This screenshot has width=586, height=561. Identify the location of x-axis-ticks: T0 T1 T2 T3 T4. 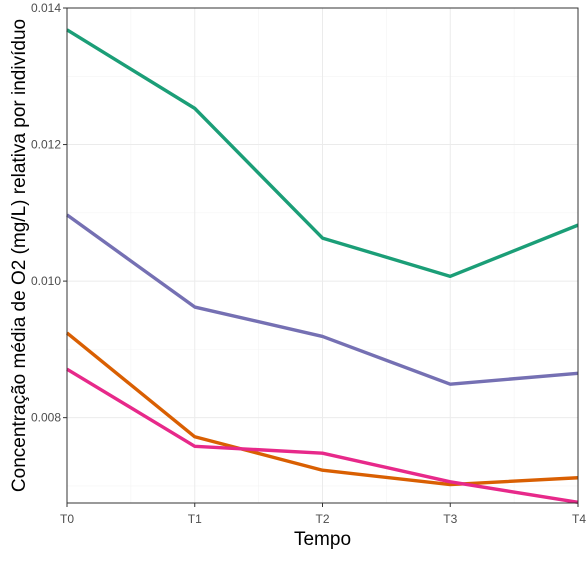
(323, 514).